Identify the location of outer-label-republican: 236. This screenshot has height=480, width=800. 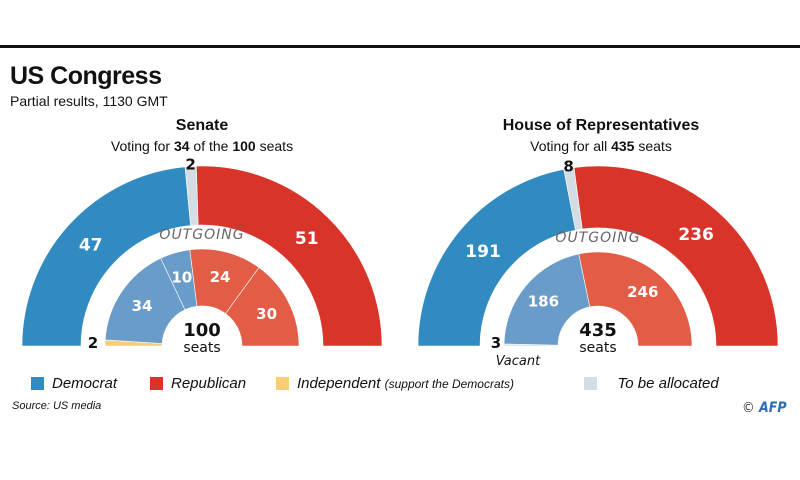
(696, 235).